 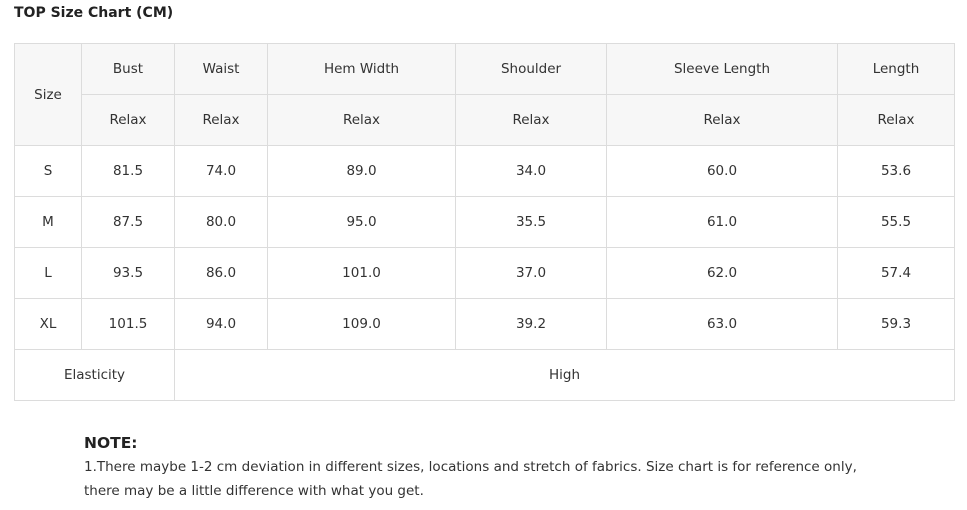 What do you see at coordinates (896, 69) in the screenshot?
I see `column-header: Length` at bounding box center [896, 69].